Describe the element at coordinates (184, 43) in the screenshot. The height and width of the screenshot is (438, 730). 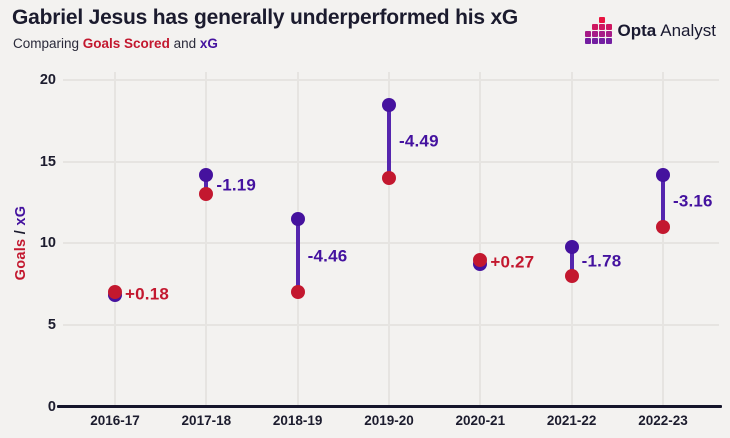
I see `subtitle-conjunction: and` at that location.